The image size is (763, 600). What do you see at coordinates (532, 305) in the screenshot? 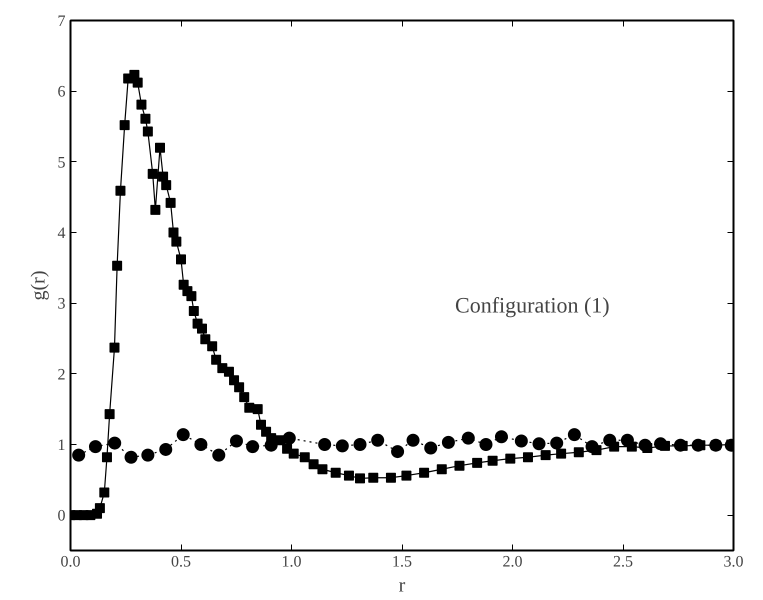
I see `annotation: Configuration (1)` at bounding box center [532, 305].